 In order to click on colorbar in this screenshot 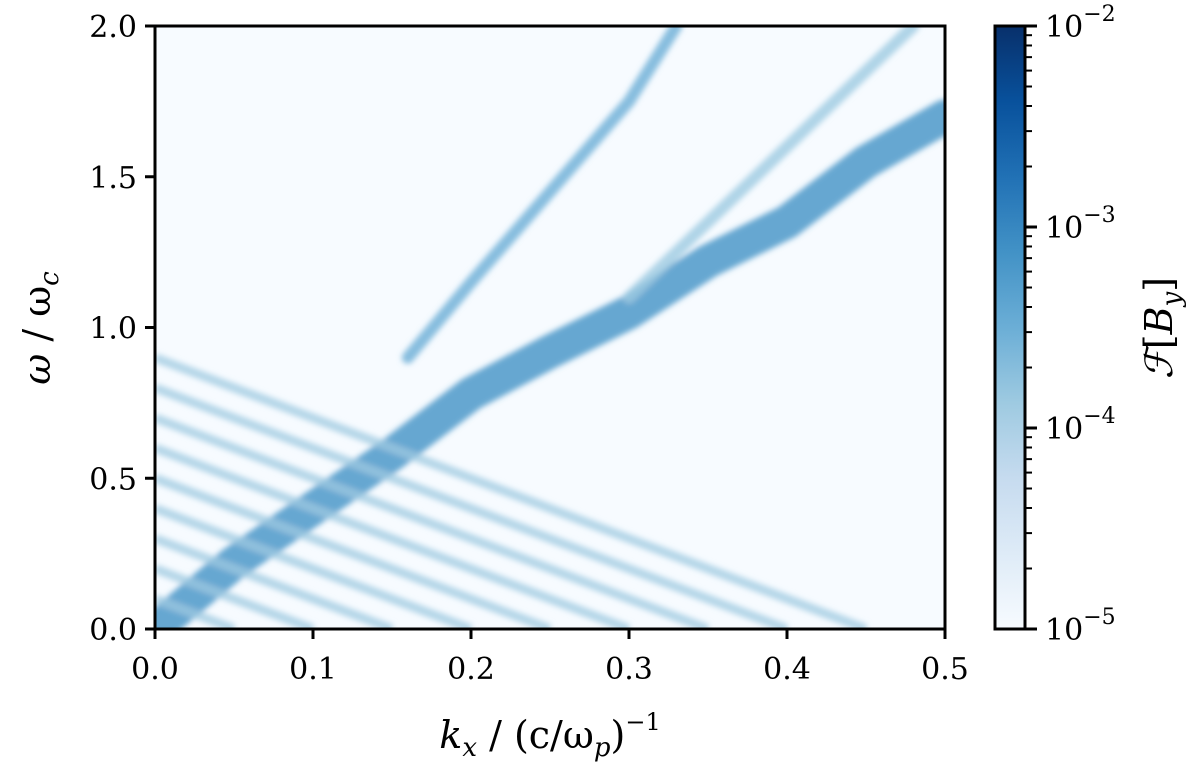, I will do `click(1010, 327)`.